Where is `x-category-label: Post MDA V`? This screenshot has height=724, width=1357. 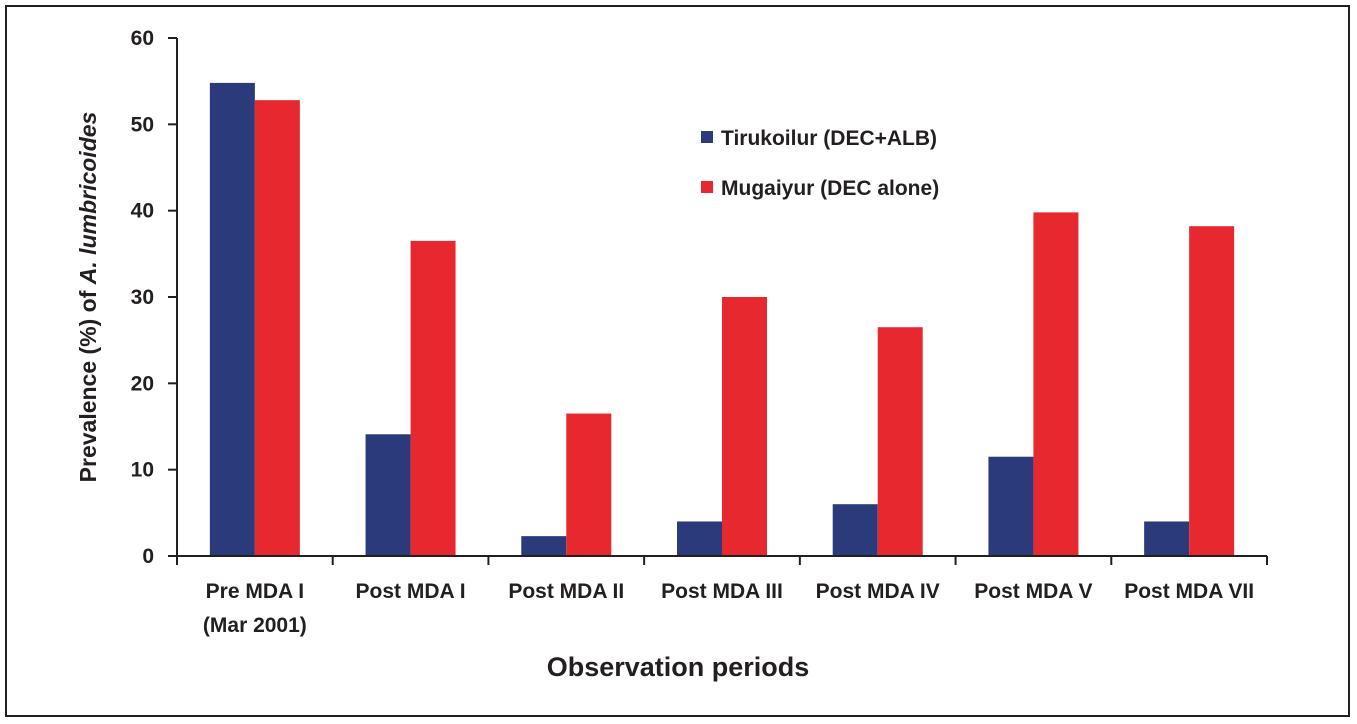
x-category-label: Post MDA V is located at coordinates (1033, 591).